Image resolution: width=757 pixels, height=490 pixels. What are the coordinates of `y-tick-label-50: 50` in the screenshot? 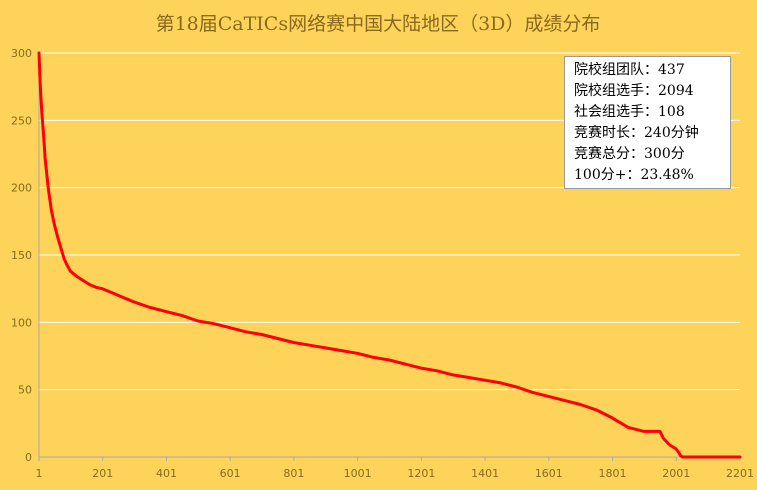 It's located at (25, 390).